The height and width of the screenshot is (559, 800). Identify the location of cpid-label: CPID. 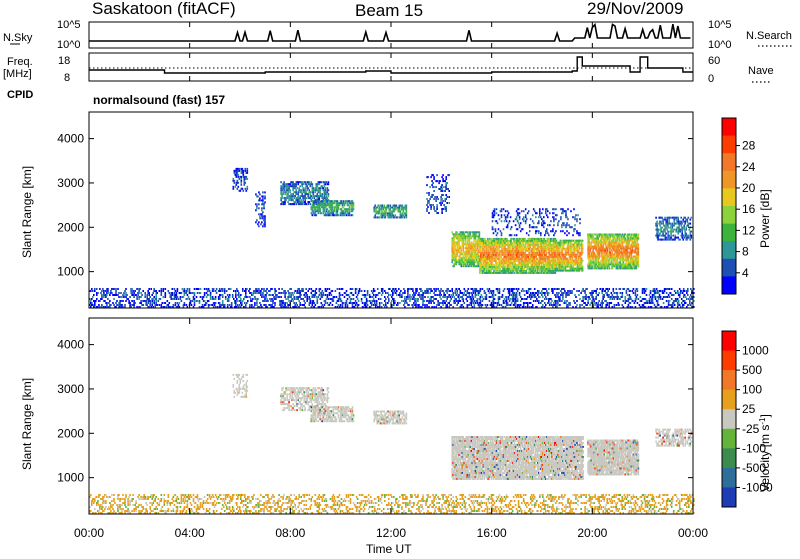
(20, 95).